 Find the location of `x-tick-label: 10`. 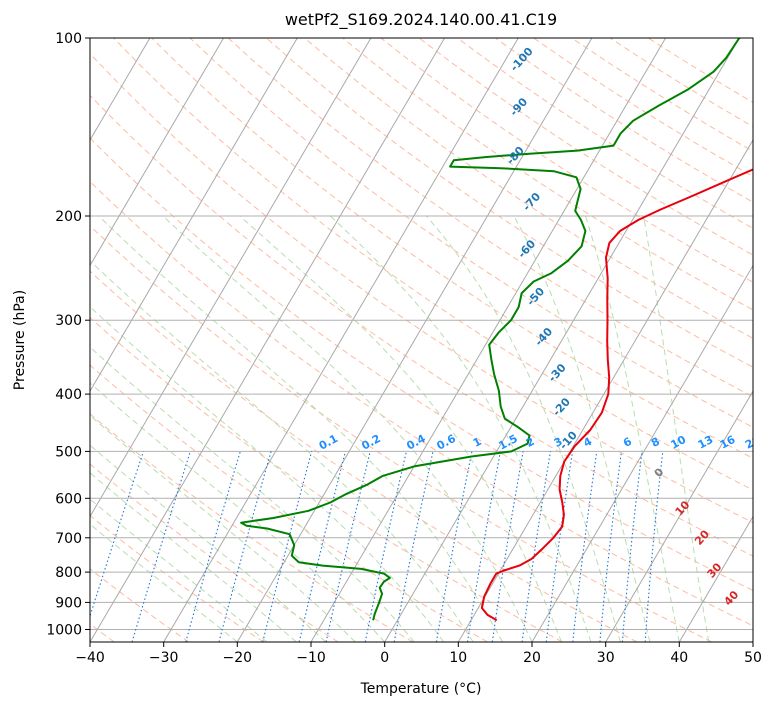

x-tick-label: 10 is located at coordinates (458, 658).